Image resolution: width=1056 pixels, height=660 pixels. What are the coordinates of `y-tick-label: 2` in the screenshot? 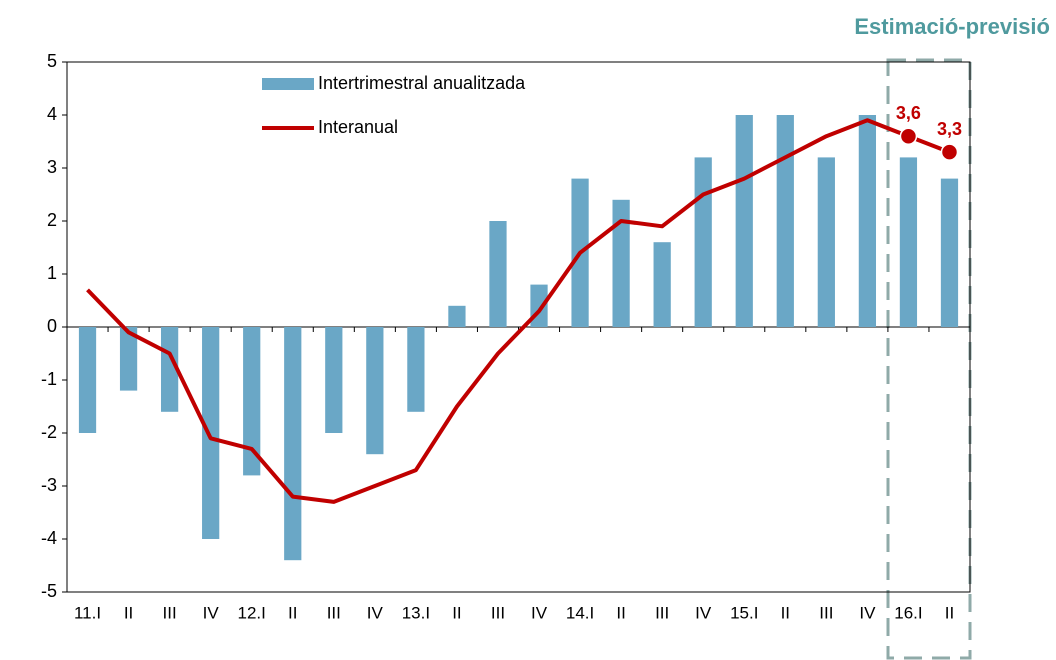 It's located at (52, 220).